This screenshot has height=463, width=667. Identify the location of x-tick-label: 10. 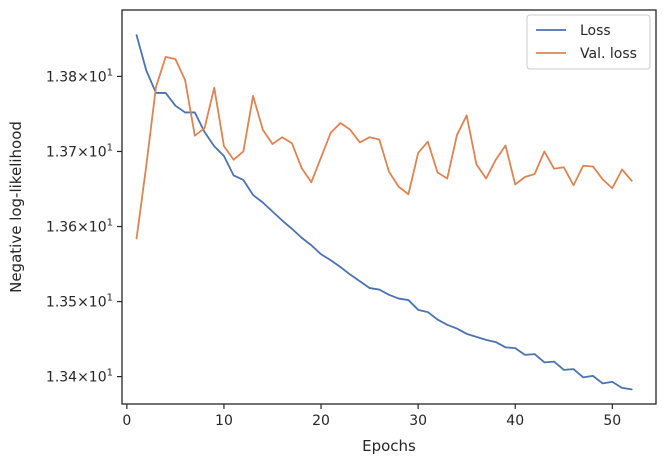
(224, 421).